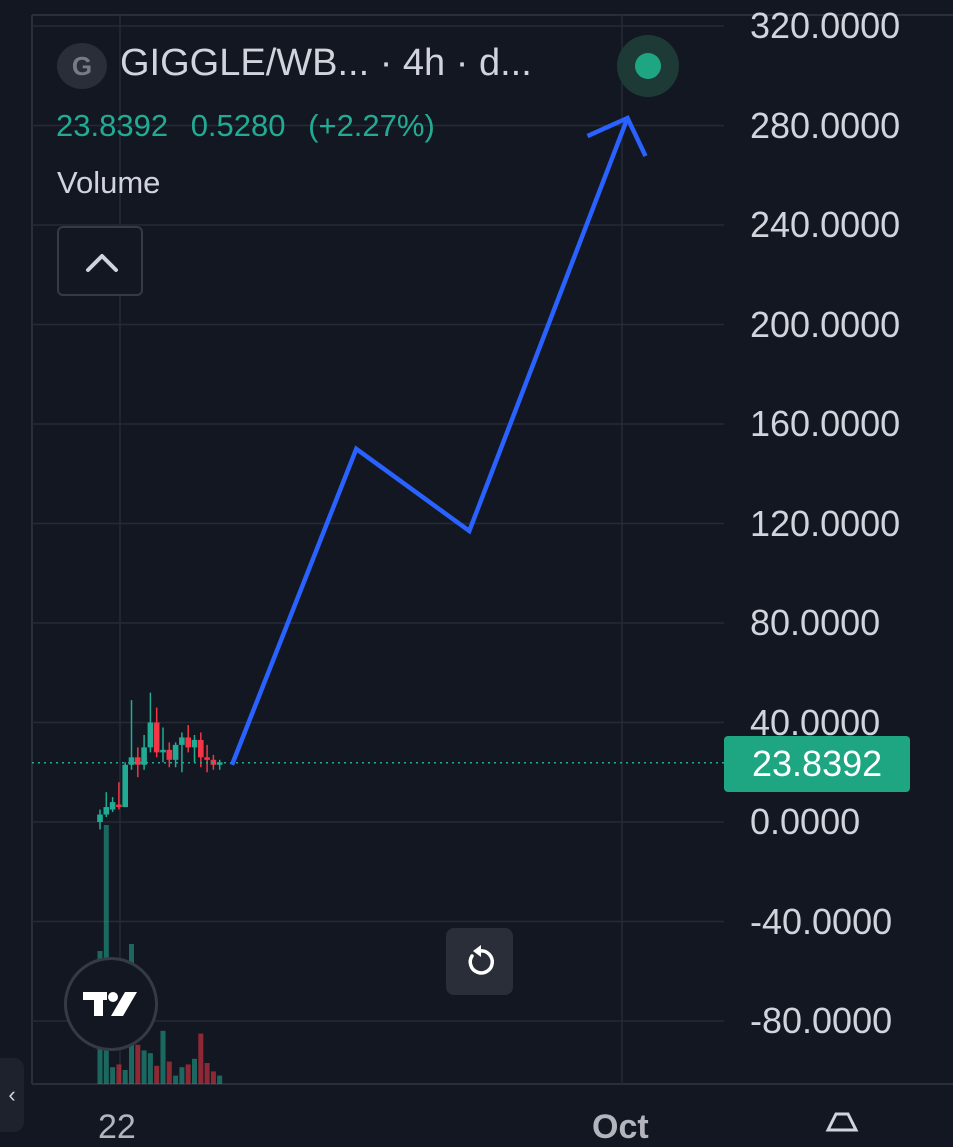 The height and width of the screenshot is (1147, 953). I want to click on current-price-tag: 23.8392, so click(817, 764).